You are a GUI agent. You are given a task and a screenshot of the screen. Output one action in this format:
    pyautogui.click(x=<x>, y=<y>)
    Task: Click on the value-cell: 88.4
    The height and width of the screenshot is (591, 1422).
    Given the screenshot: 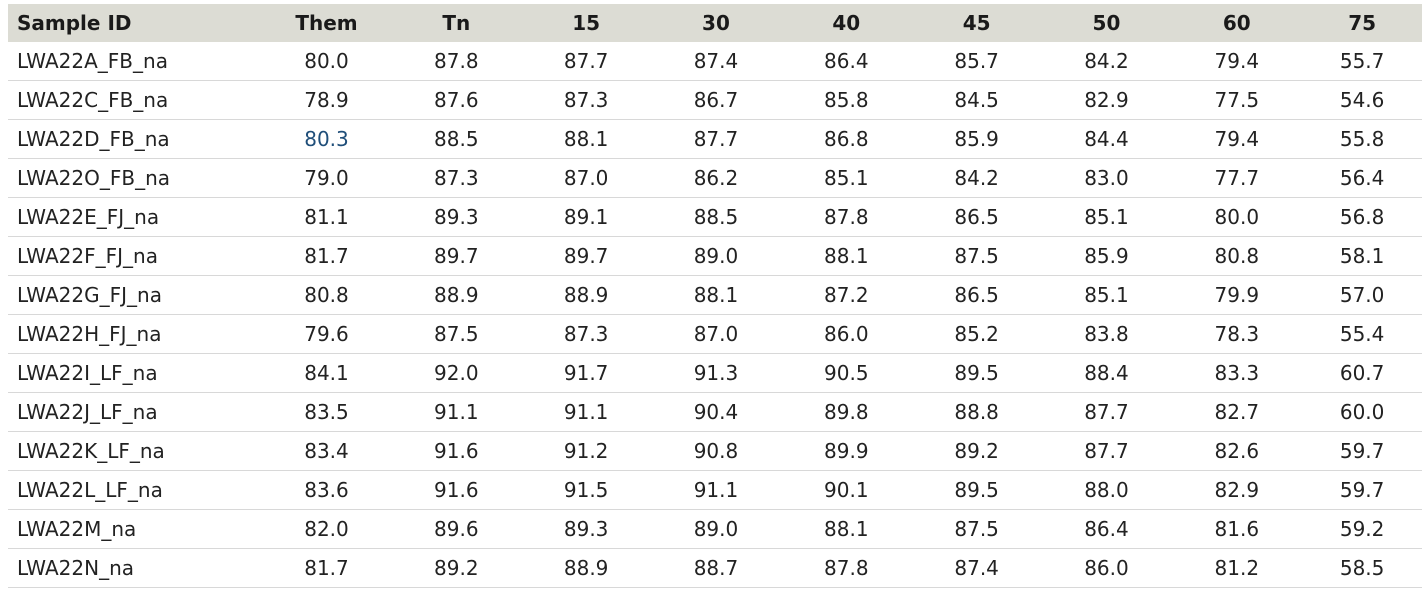 What is the action you would take?
    pyautogui.click(x=1106, y=373)
    